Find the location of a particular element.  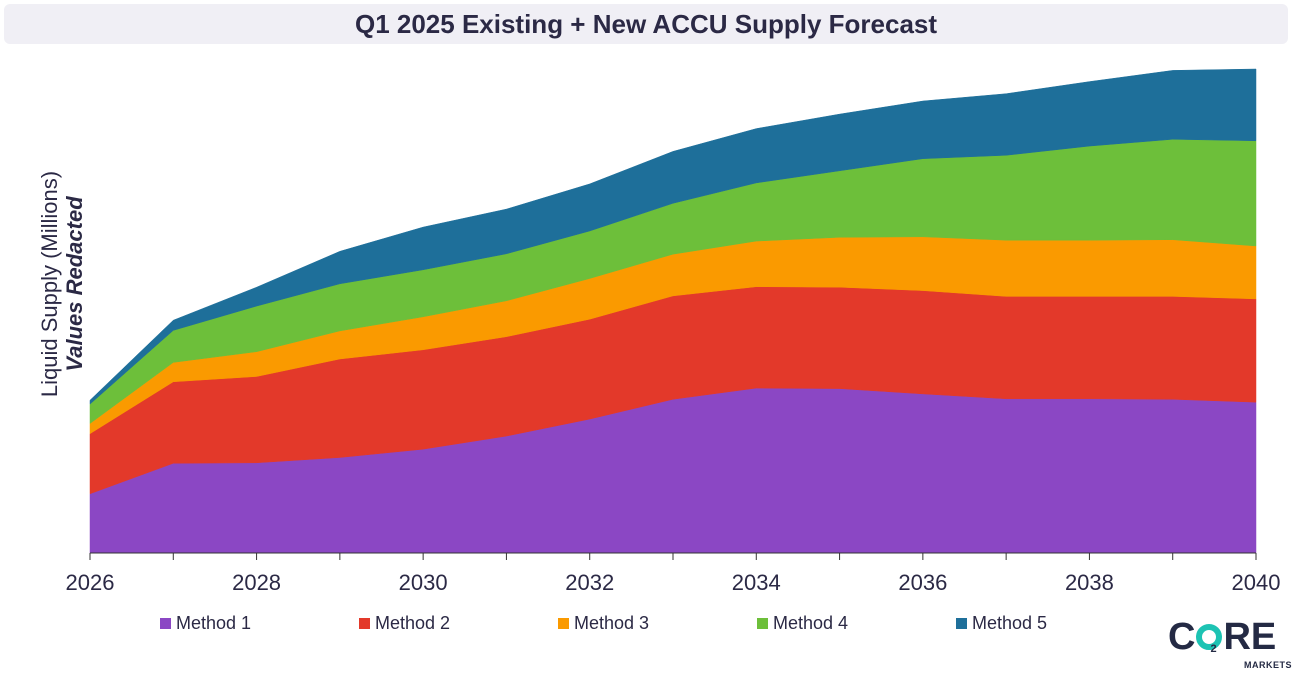

chart-legend: Method 1 Method 2 Method 3 Method 4 Method 5 is located at coordinates (657, 623).